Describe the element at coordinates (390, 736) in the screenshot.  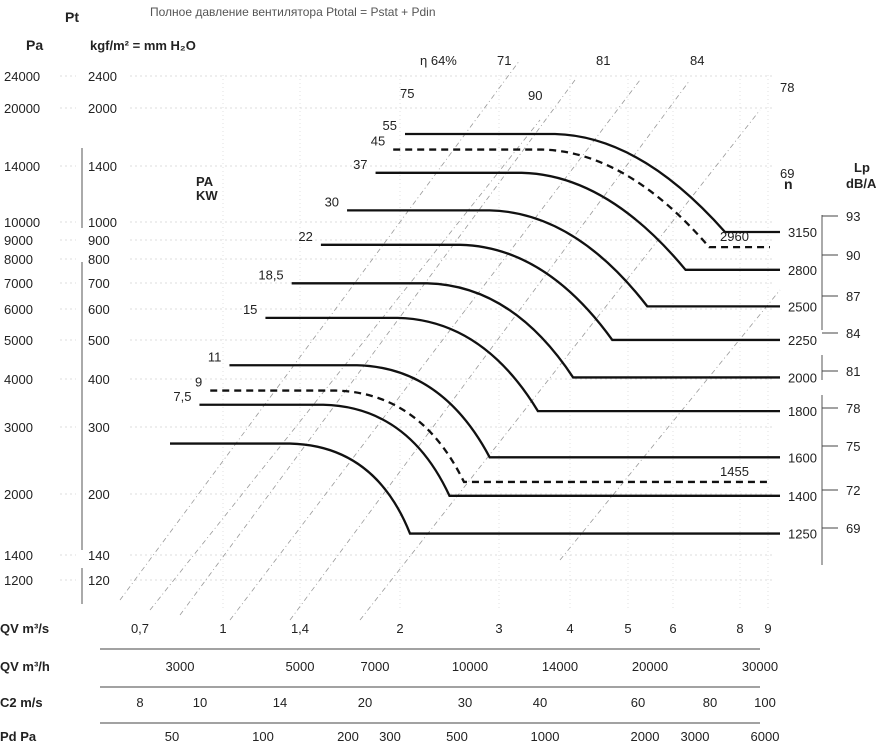
I see `scale-tick: 300` at that location.